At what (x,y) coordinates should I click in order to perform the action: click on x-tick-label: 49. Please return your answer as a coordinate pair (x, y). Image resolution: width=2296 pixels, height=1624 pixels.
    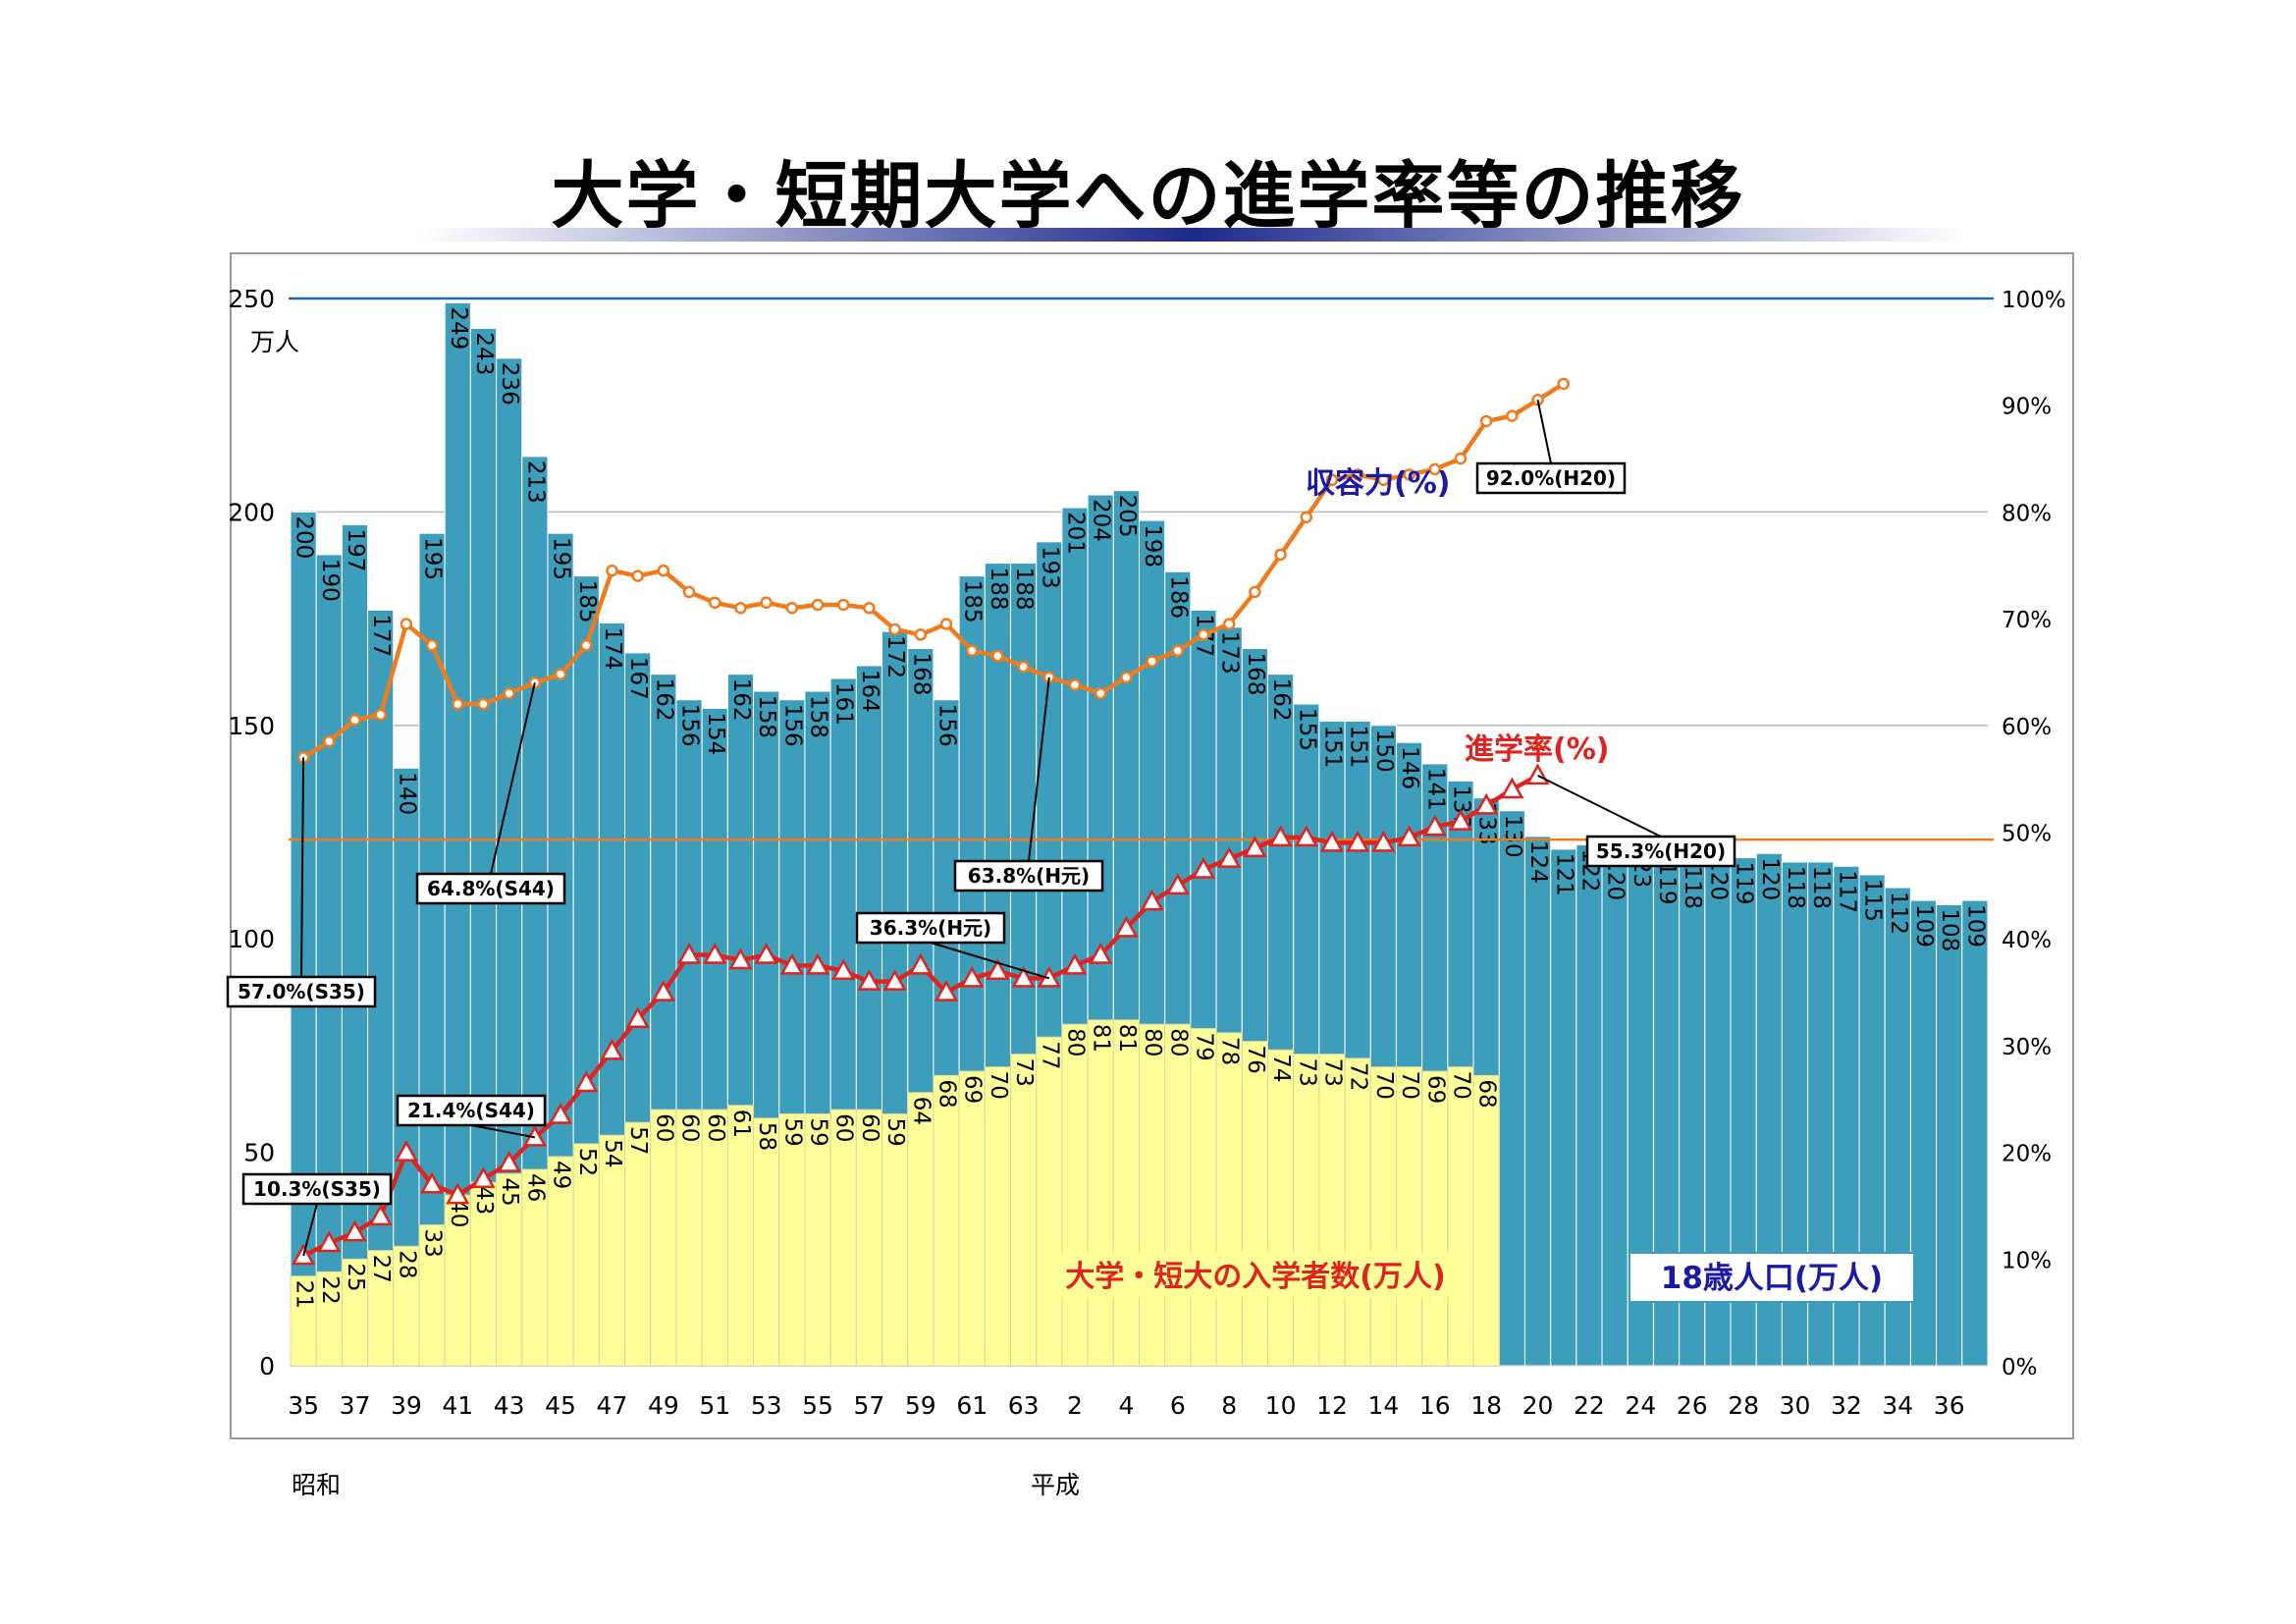
    Looking at the image, I should click on (663, 1405).